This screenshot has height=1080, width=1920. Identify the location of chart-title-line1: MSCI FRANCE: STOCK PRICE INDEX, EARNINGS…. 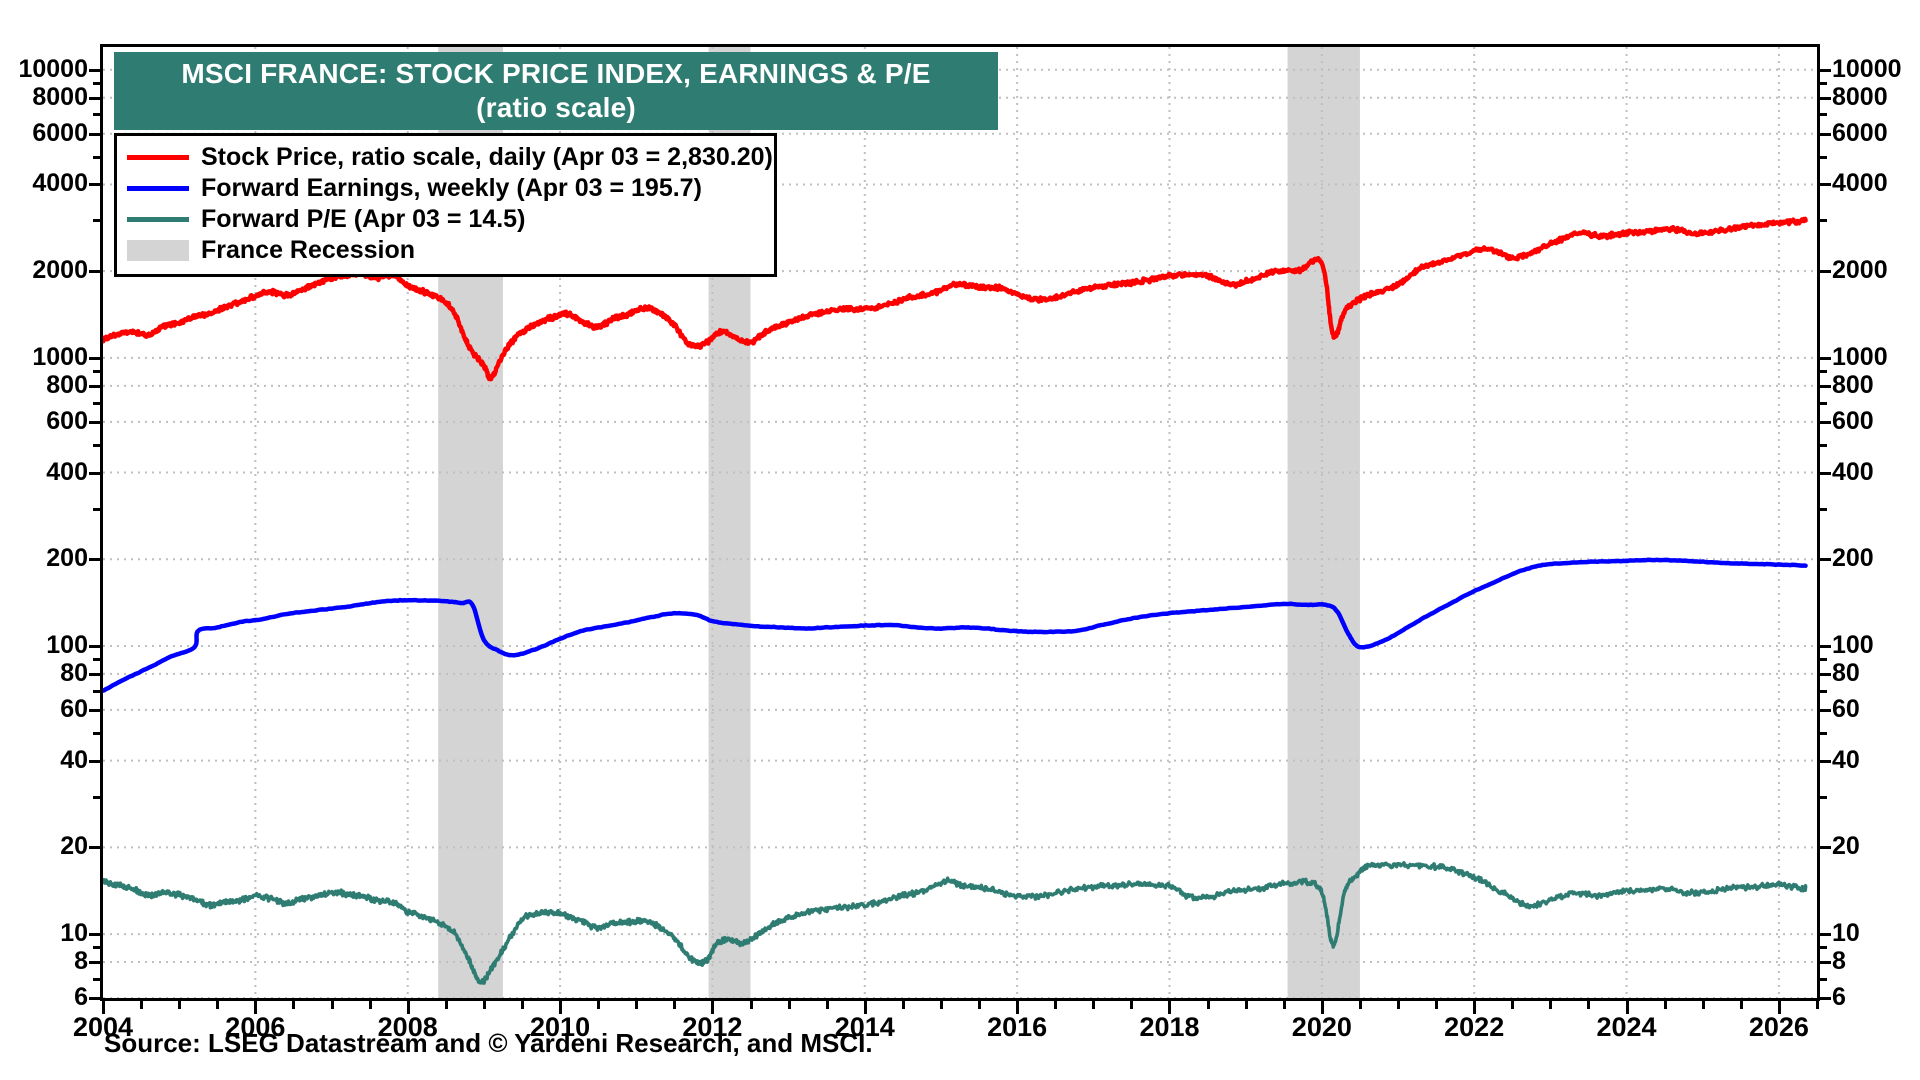
(556, 74).